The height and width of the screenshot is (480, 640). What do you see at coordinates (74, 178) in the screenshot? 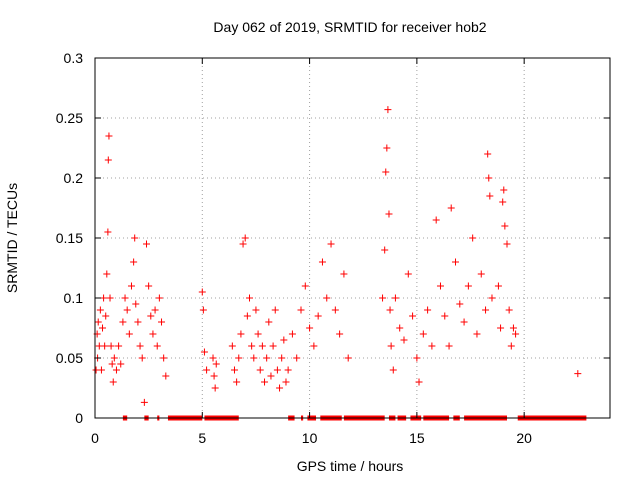
I see `y-tick-label: 0.2` at bounding box center [74, 178].